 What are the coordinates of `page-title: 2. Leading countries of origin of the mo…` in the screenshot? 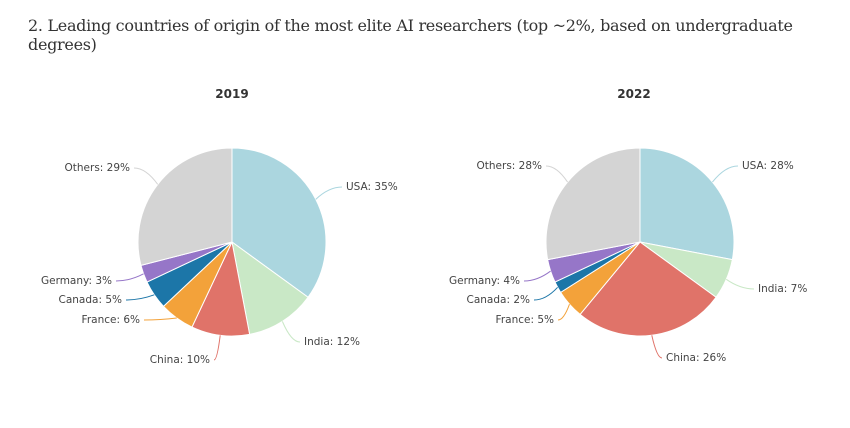 It's located at (410, 35).